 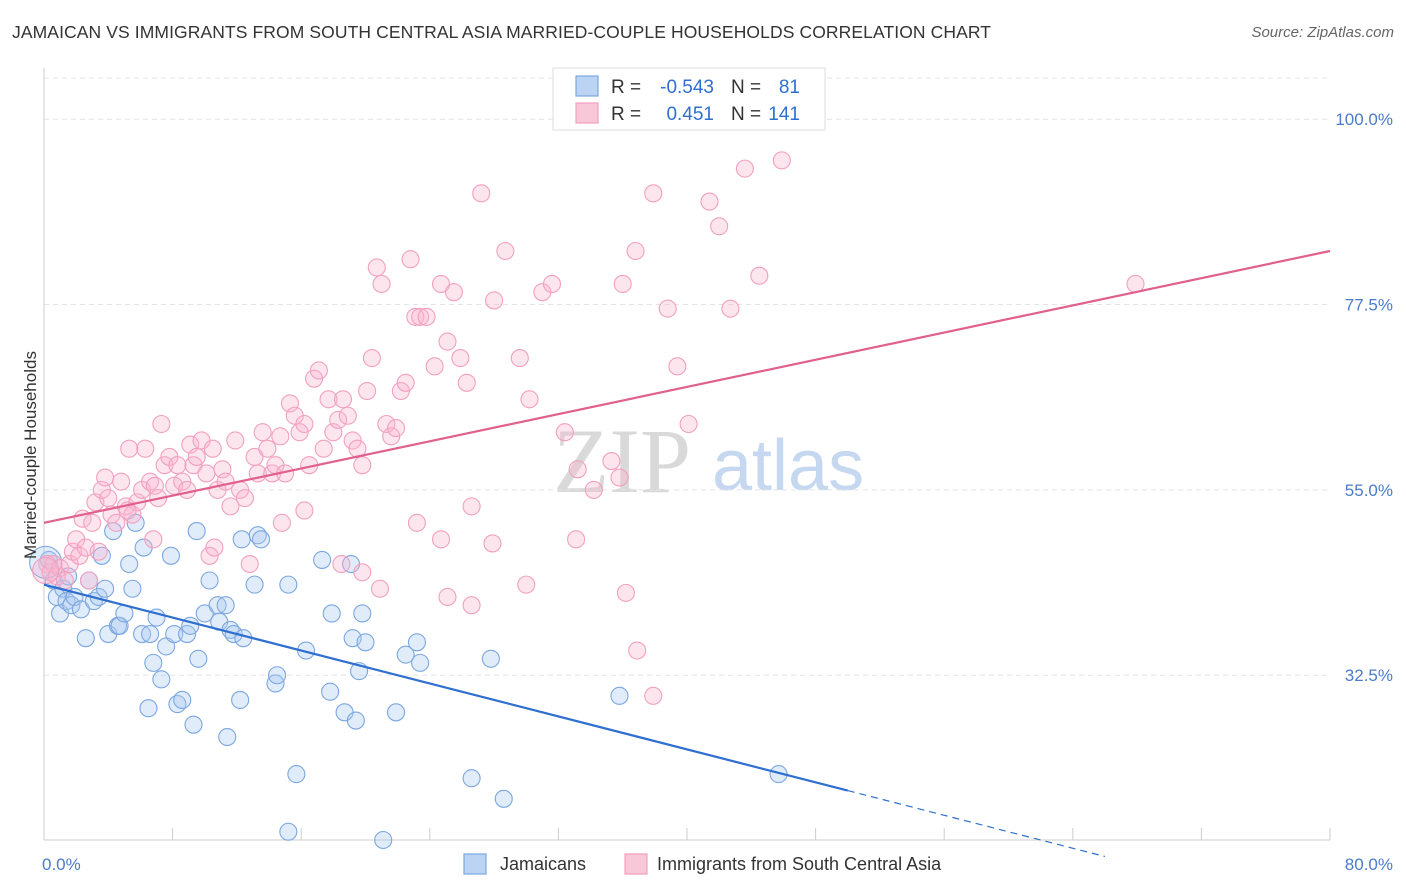 What do you see at coordinates (689, 99) in the screenshot?
I see `correlation-legend: R = -0.543 N = 81 R = 0.451 N = 141` at bounding box center [689, 99].